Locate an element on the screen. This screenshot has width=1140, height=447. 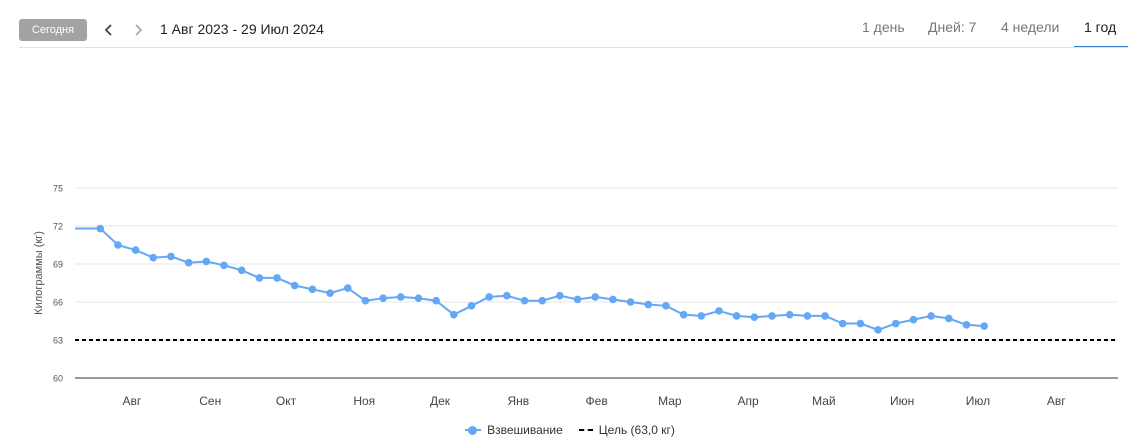
legend-label-goal: Цель (63,0 кг) is located at coordinates (636, 430).